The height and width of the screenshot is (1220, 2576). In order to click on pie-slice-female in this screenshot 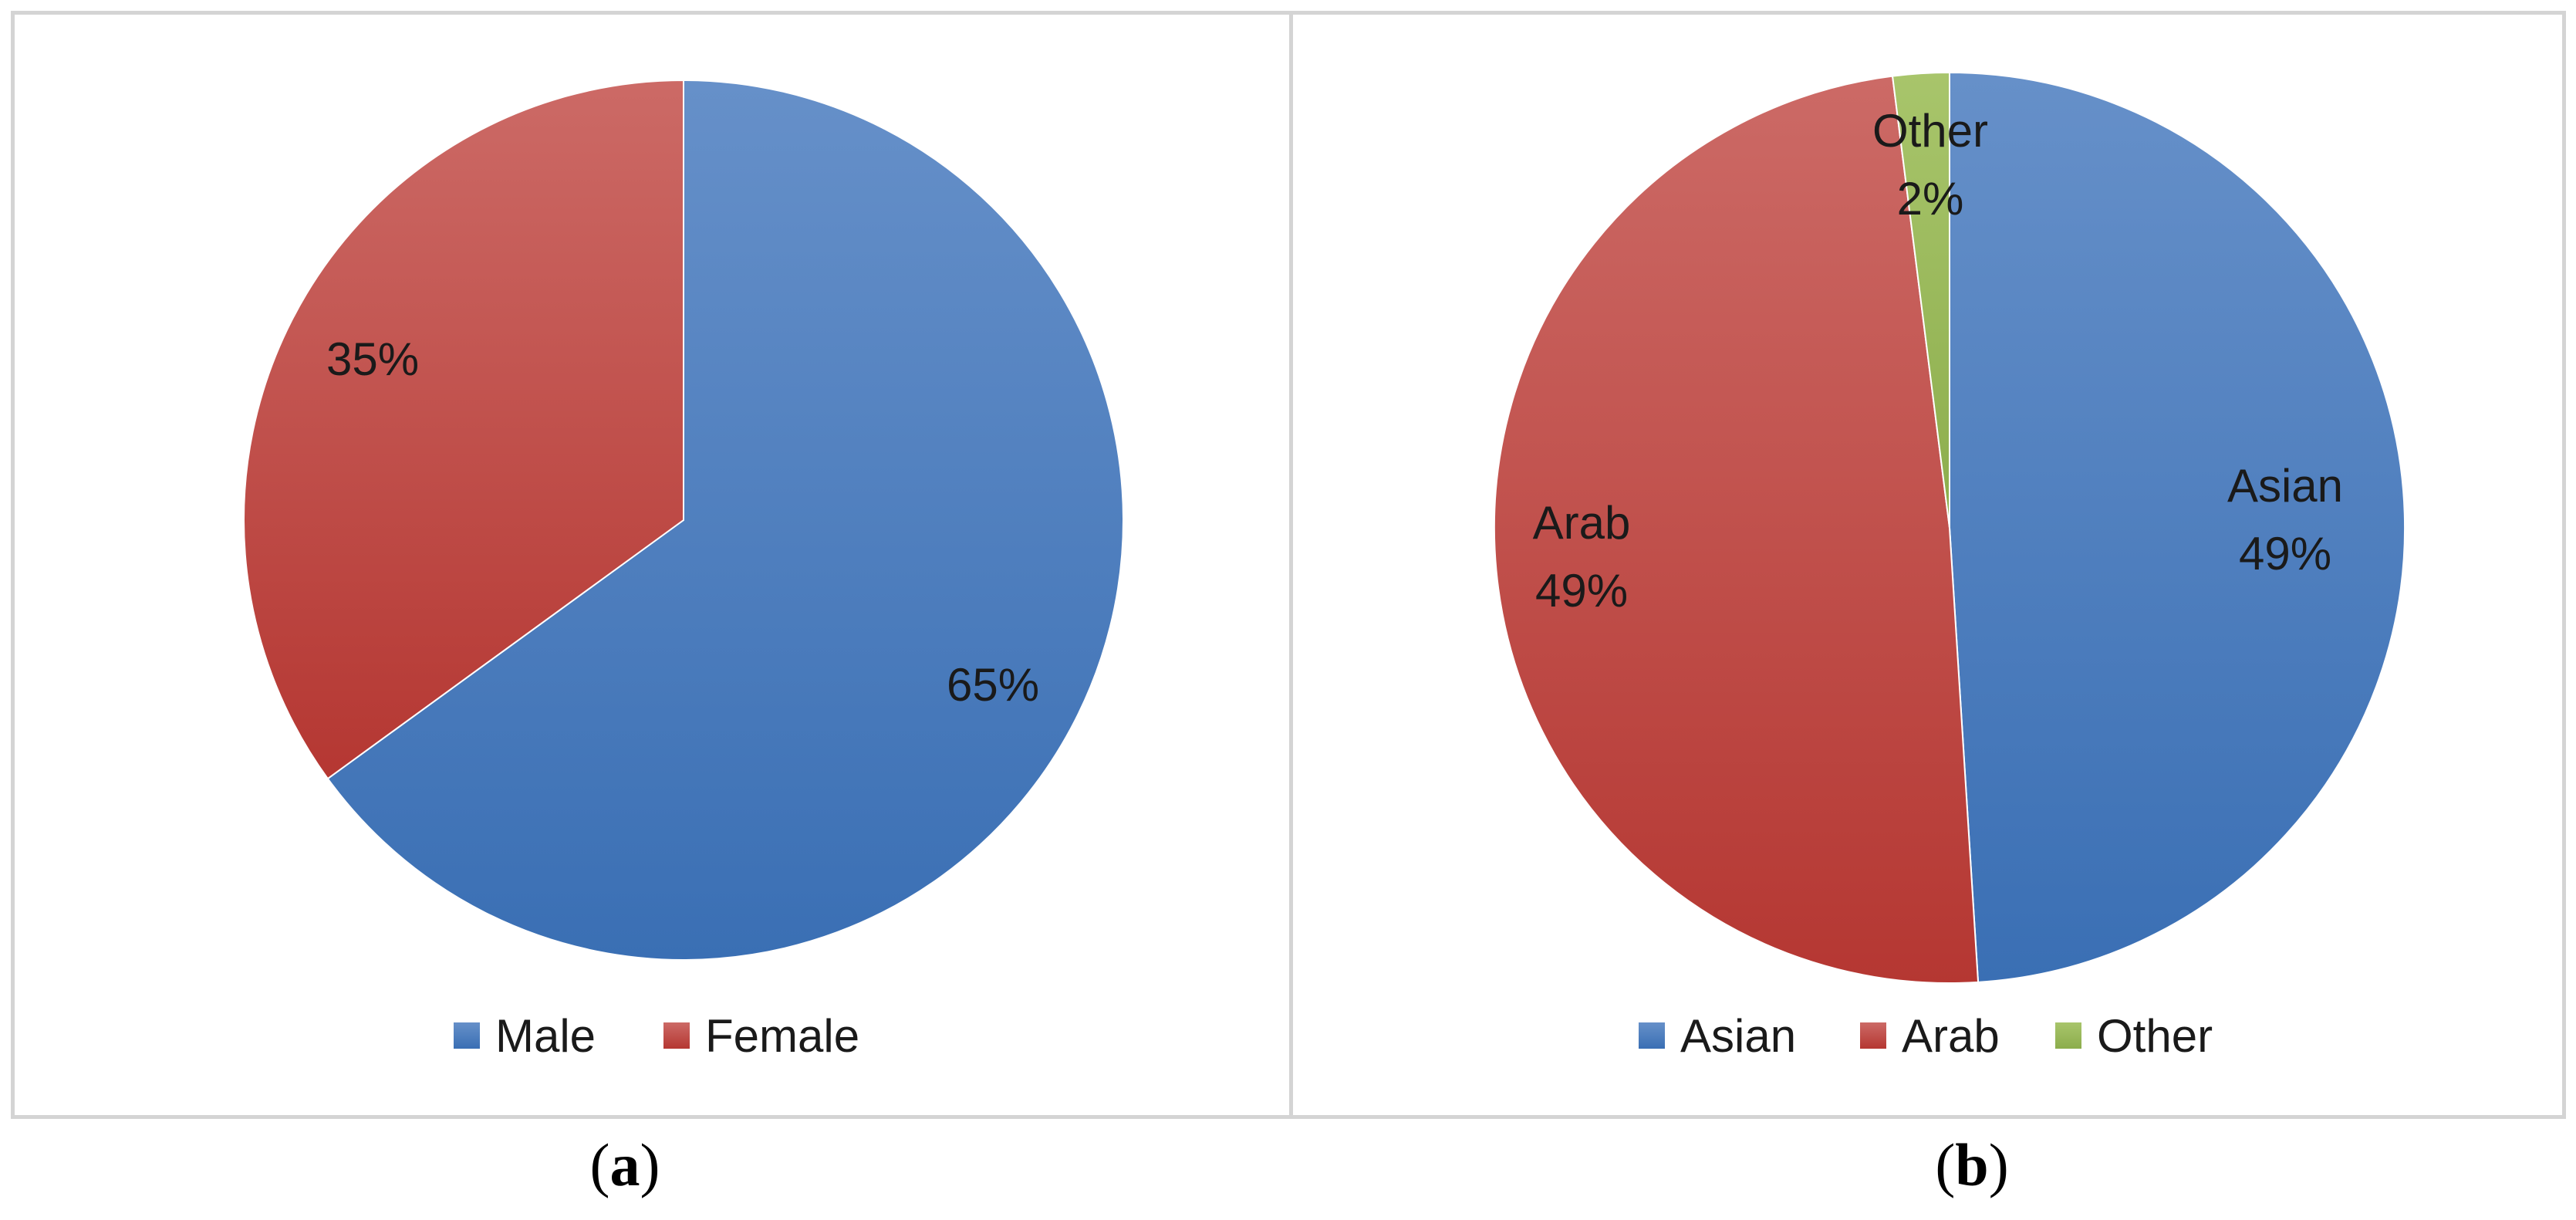, I will do `click(464, 429)`.